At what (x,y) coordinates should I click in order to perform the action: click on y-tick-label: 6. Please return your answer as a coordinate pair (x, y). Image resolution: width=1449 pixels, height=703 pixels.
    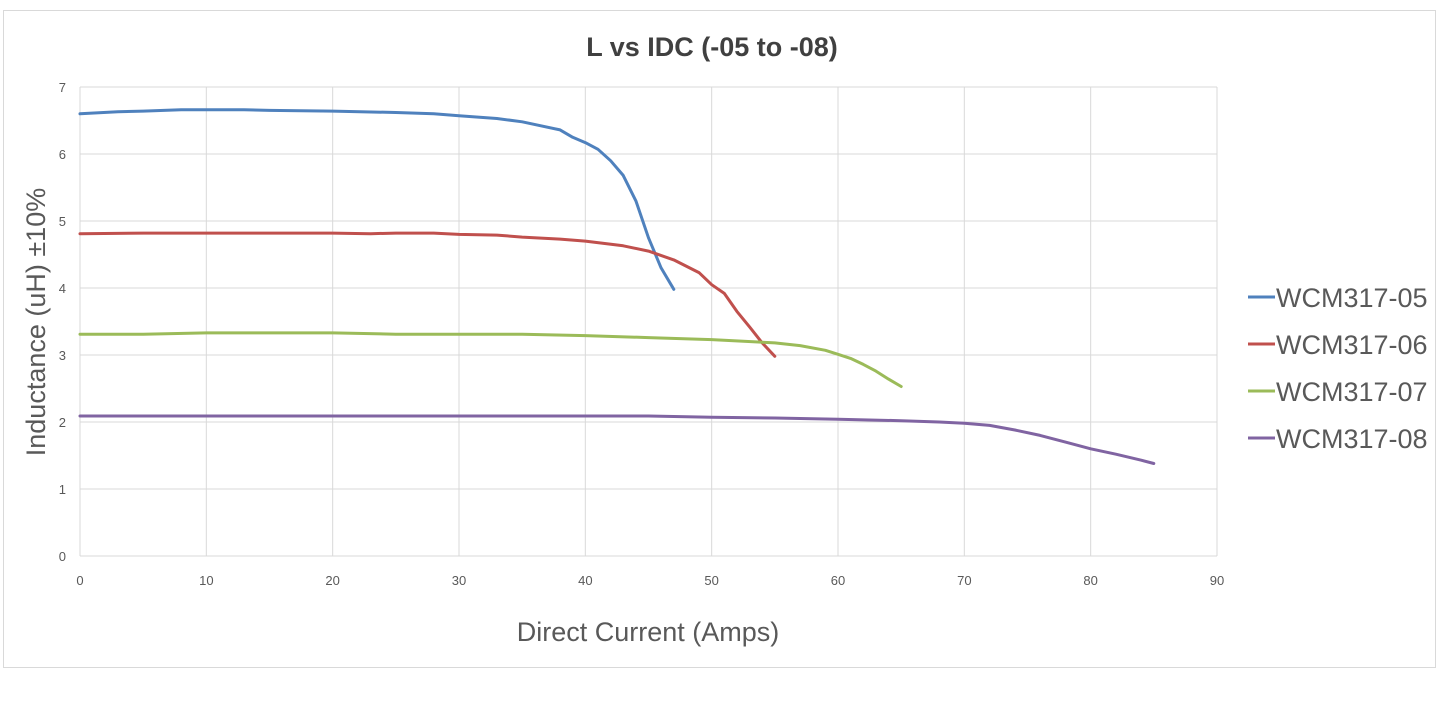
    Looking at the image, I should click on (62, 154).